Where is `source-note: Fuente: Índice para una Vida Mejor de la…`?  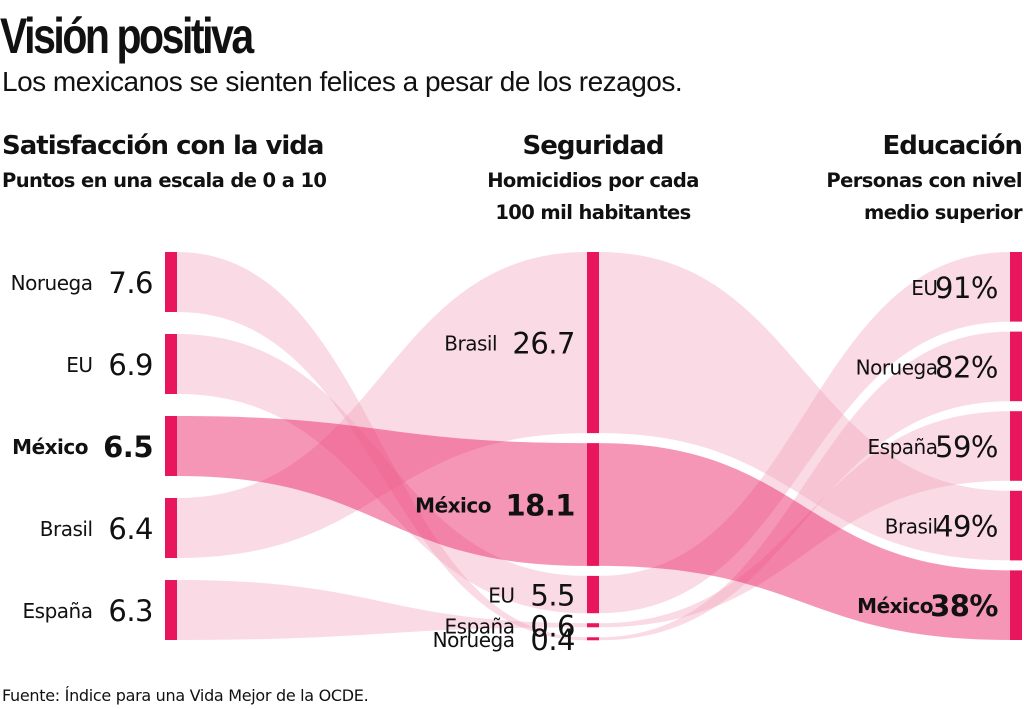
source-note: Fuente: Índice para una Vida Mejor de la… is located at coordinates (185, 695).